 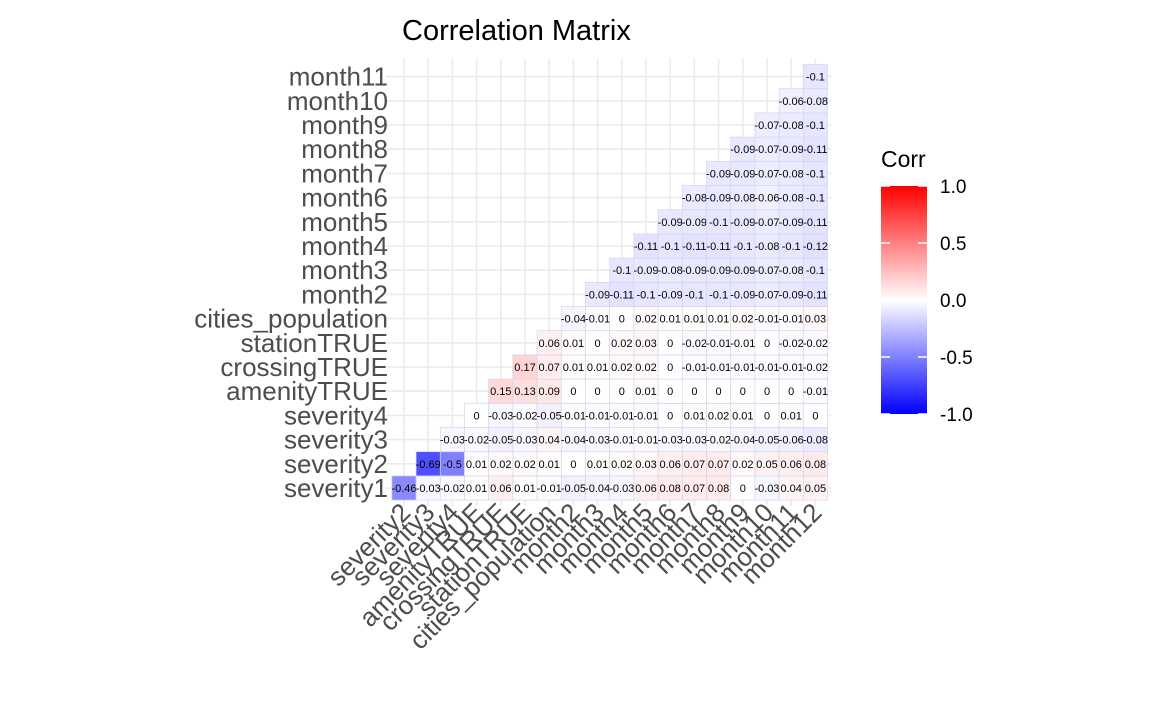 I want to click on legend-tick-label: 0.0, so click(x=953, y=301).